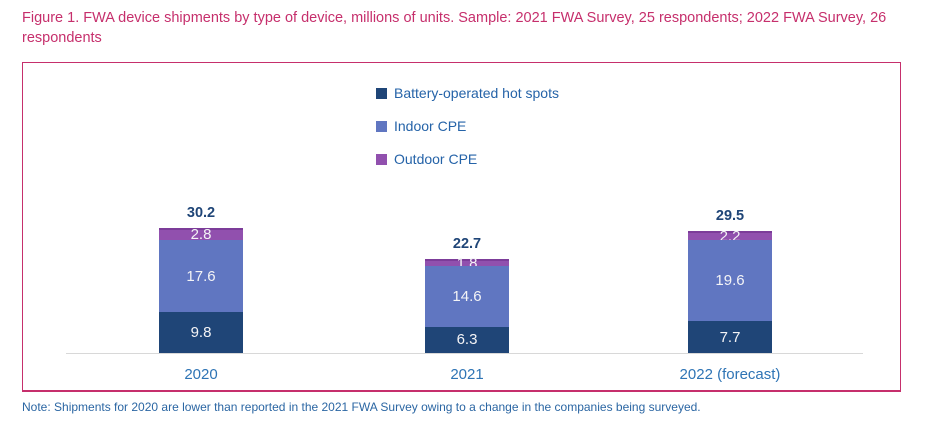 This screenshot has height=425, width=925. I want to click on legend-swatch-battery, so click(381, 93).